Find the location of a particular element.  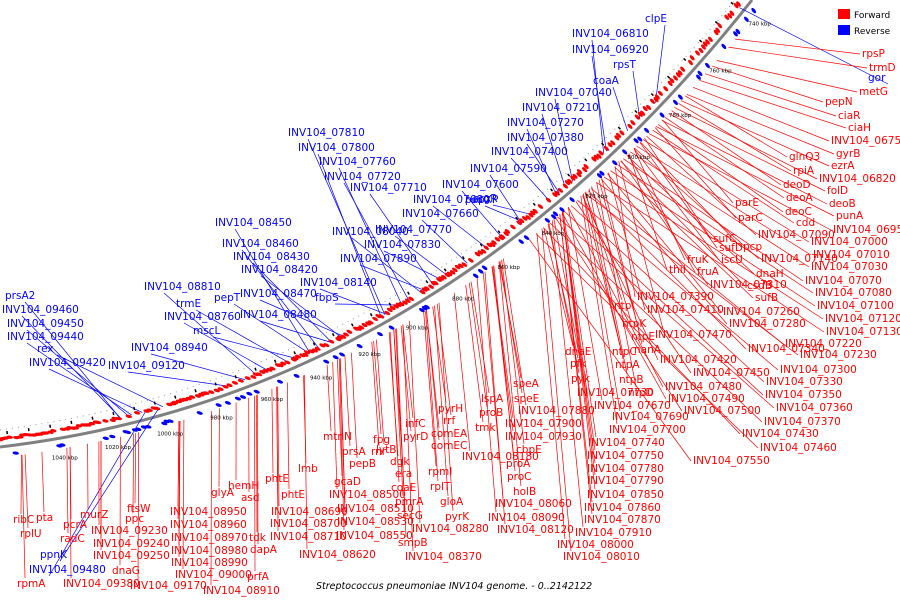

forward-gene-label: INV104_08970 is located at coordinates (209, 538).